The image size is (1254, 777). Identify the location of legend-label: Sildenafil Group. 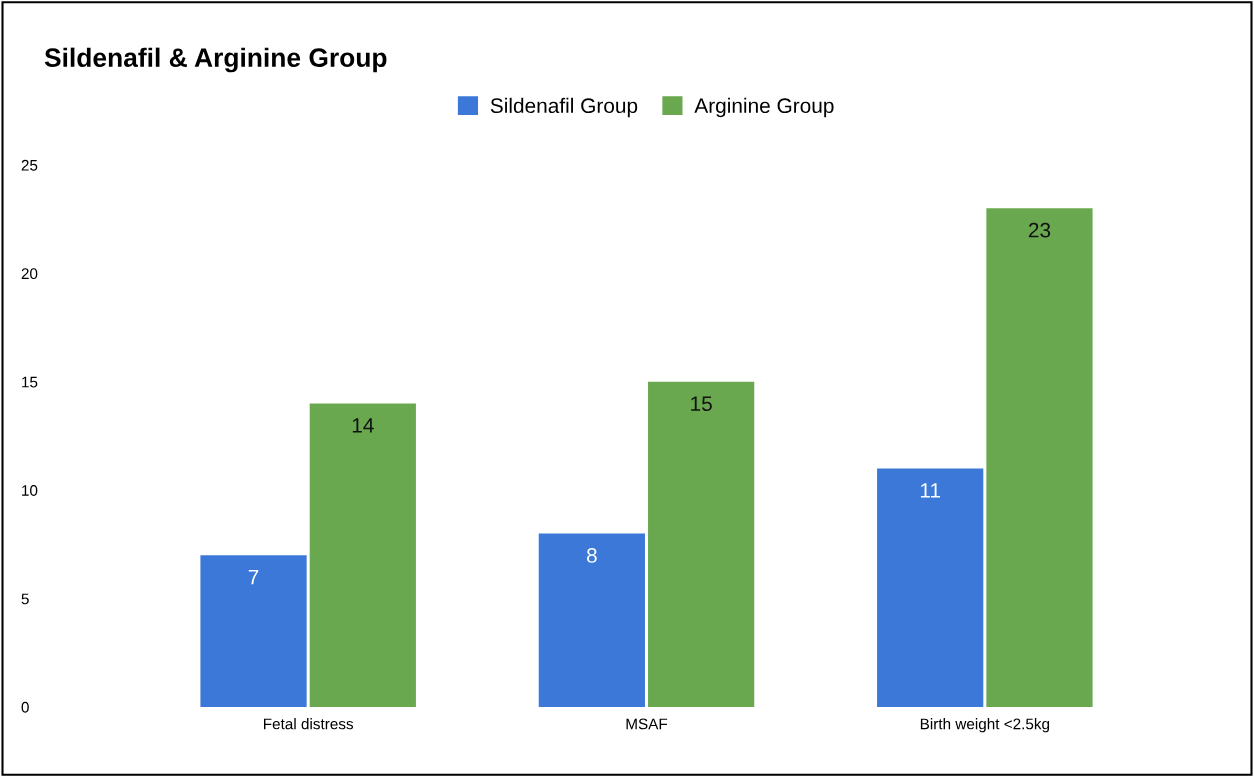
(564, 107).